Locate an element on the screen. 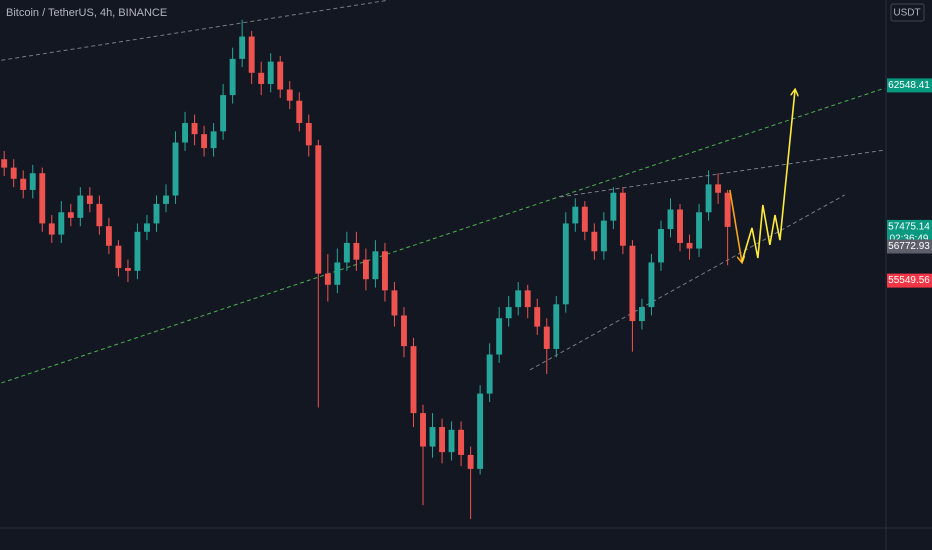 This screenshot has width=932, height=550. price-label: 62548.41 is located at coordinates (909, 85).